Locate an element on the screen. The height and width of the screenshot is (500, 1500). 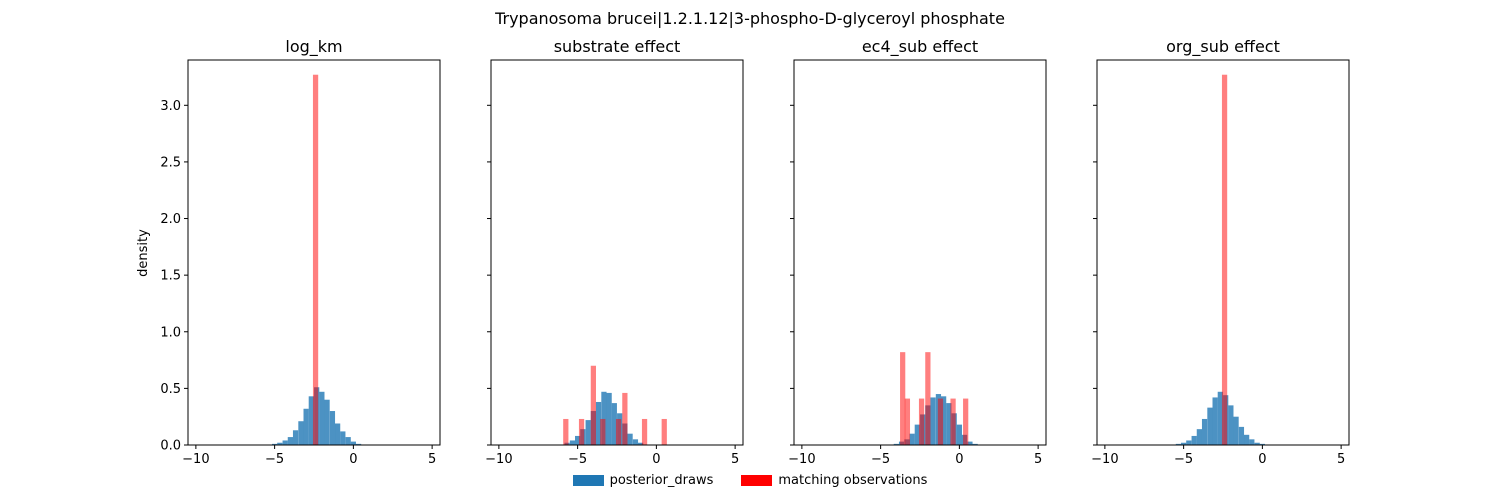
subplot-3: ec4_sub effect −10 −5 0 5 is located at coordinates (917, 252).